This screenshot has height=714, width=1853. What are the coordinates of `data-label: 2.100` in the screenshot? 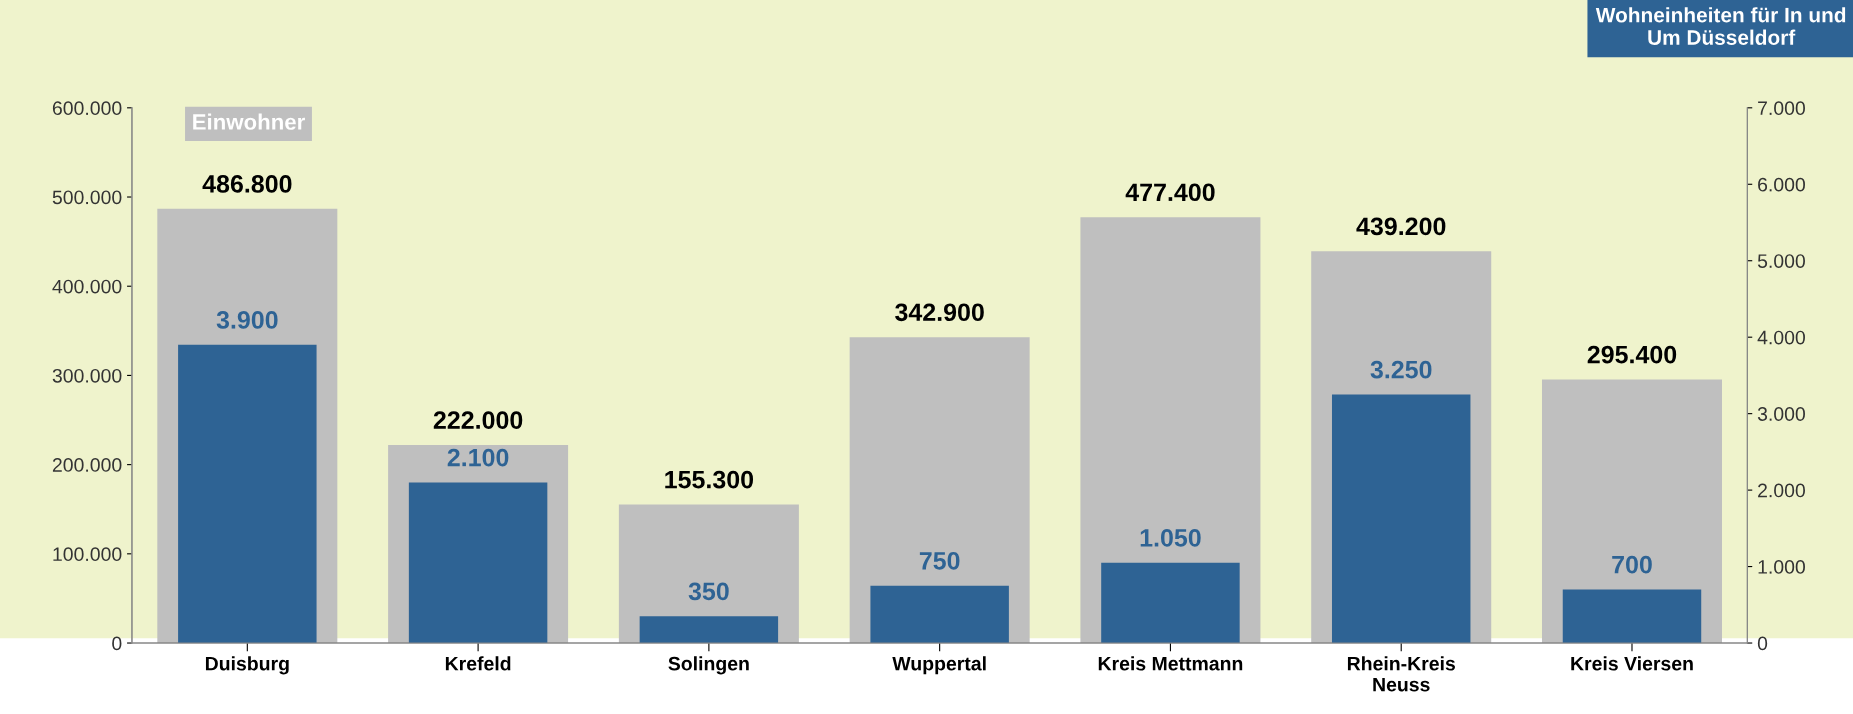 It's located at (478, 457).